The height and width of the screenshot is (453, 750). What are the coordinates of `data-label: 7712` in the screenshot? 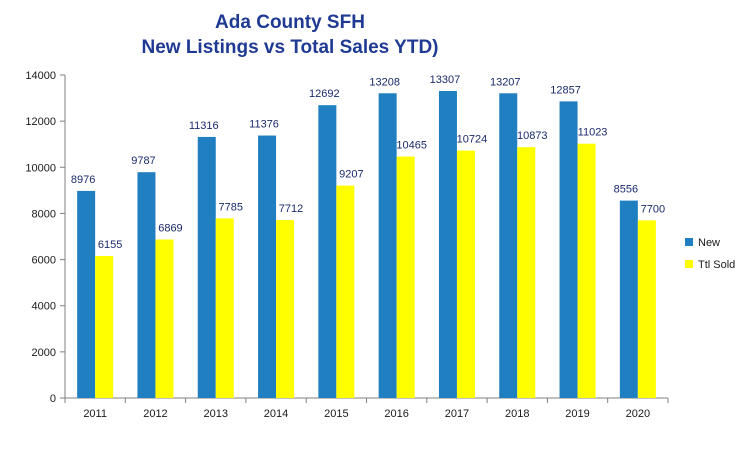 It's located at (291, 209).